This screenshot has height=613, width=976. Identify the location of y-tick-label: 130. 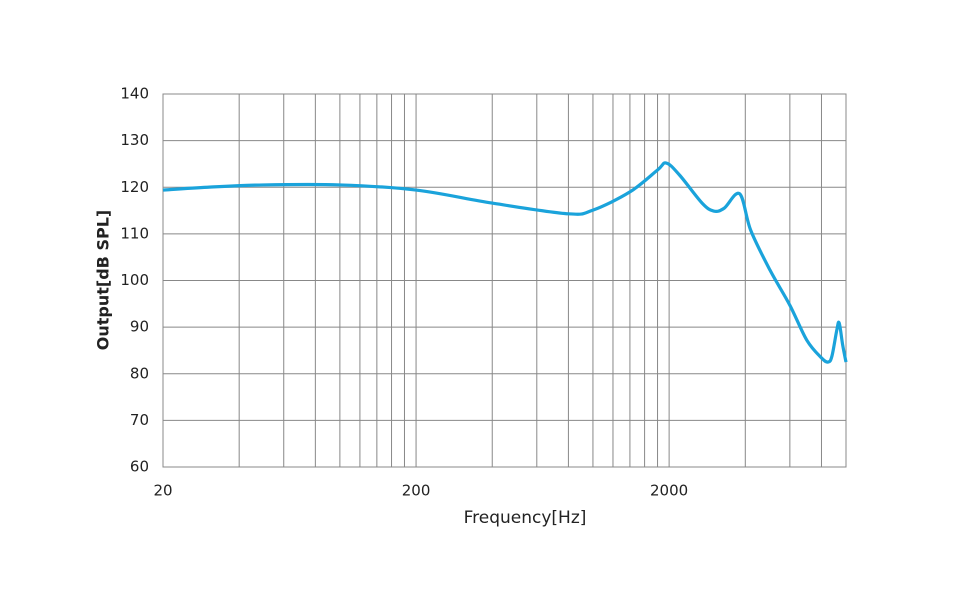
(134, 140).